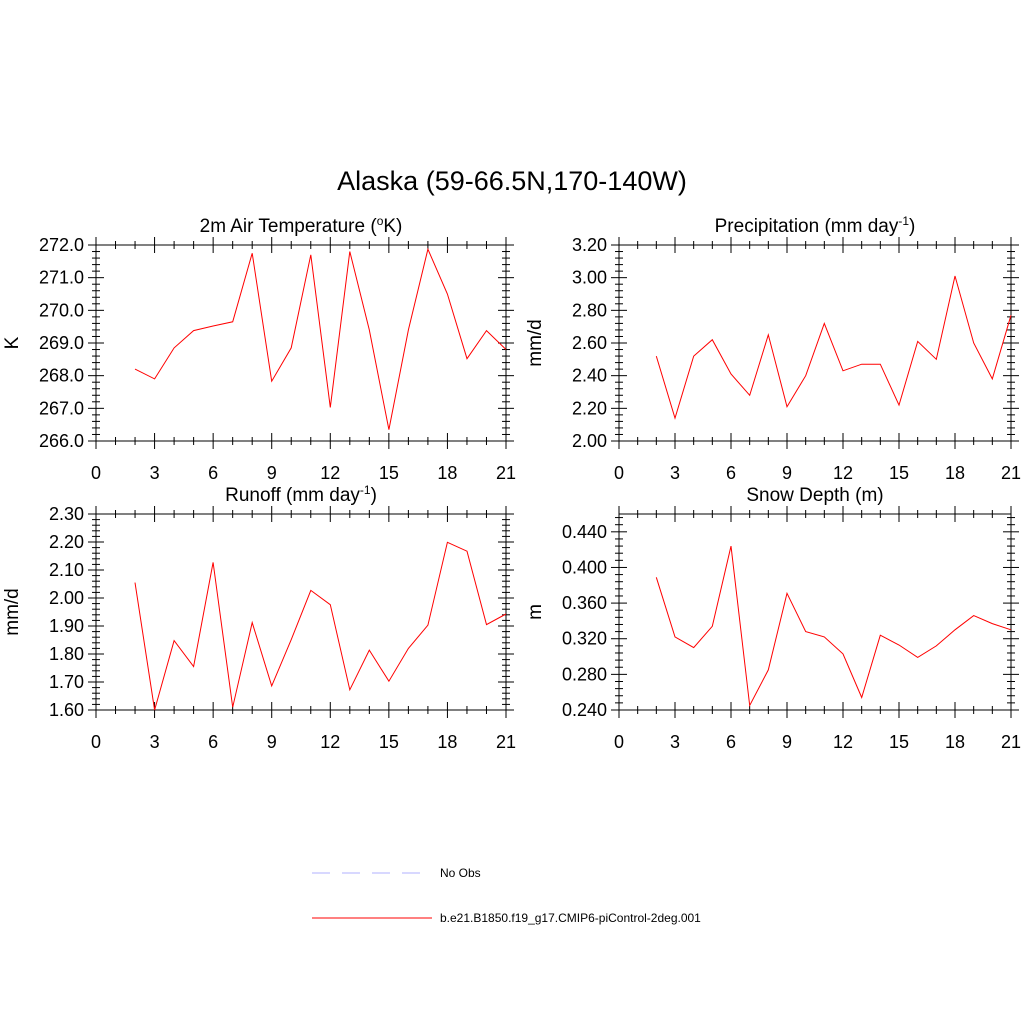 The image size is (1024, 1024). I want to click on y-tick-label: 2.10, so click(66, 570).